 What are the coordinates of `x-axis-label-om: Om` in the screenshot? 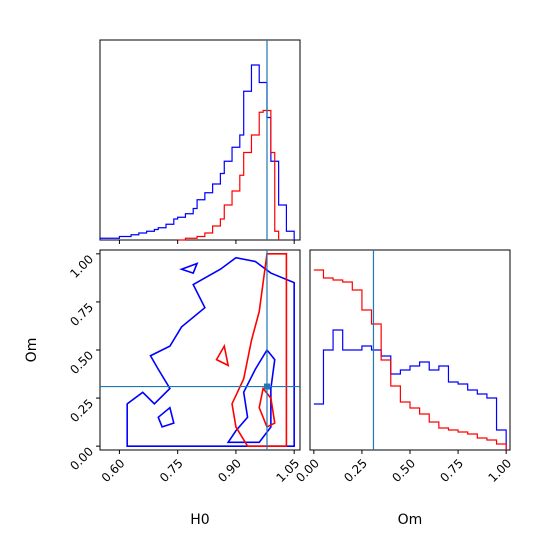 It's located at (410, 520).